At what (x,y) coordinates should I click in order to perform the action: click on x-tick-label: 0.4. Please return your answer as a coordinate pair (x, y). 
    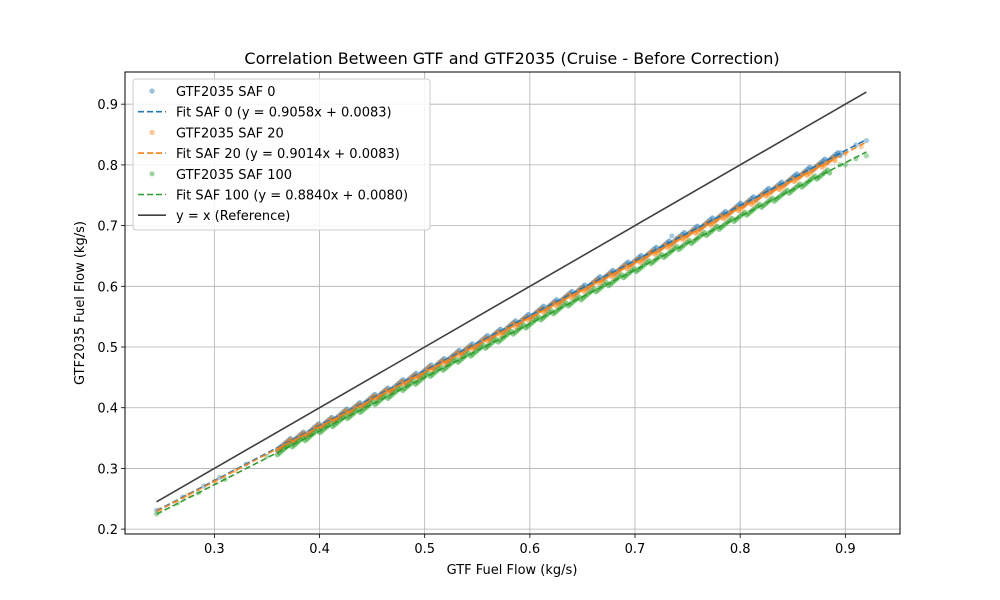
    Looking at the image, I should click on (319, 549).